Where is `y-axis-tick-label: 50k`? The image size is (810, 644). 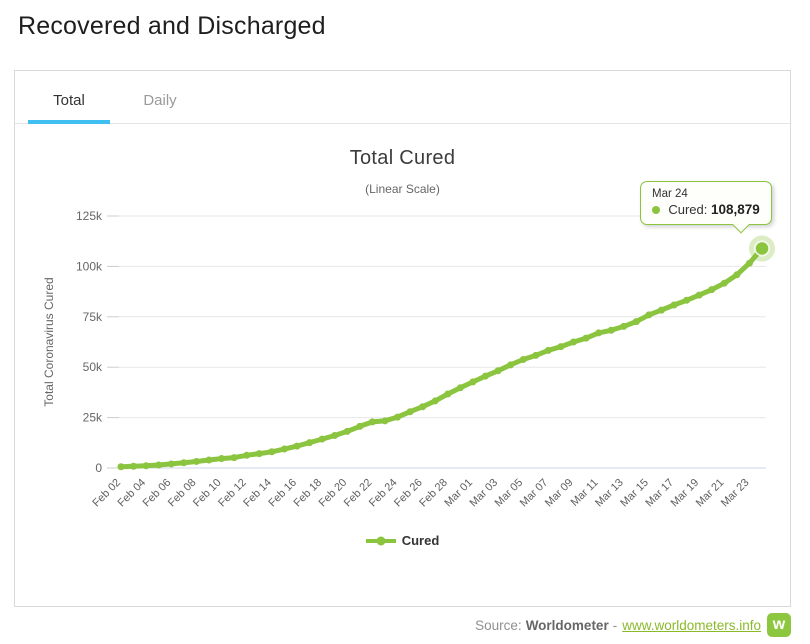
y-axis-tick-label: 50k is located at coordinates (93, 367).